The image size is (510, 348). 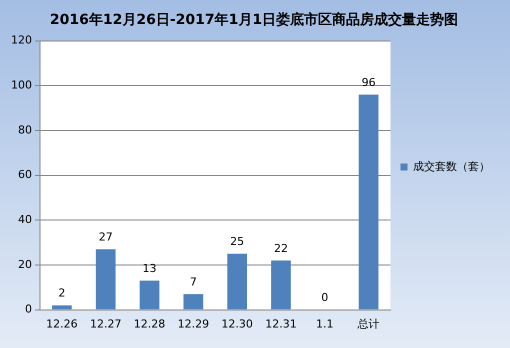 What do you see at coordinates (25, 264) in the screenshot?
I see `y-tick-label: 20` at bounding box center [25, 264].